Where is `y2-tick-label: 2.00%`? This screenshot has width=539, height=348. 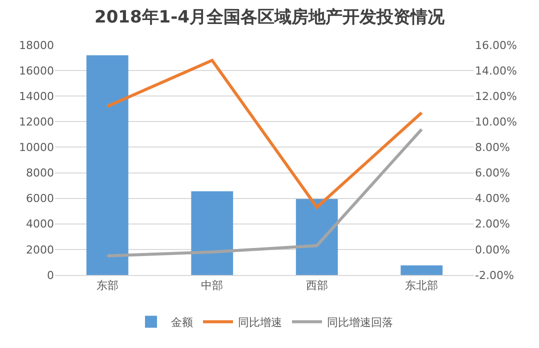 y2-tick-label: 2.00% is located at coordinates (492, 224).